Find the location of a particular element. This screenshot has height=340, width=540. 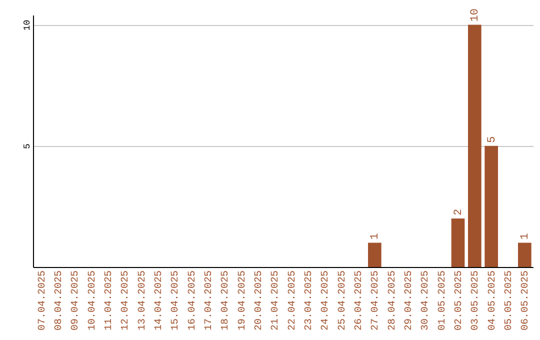

x-tick-label: 16.04.2025 is located at coordinates (192, 300).